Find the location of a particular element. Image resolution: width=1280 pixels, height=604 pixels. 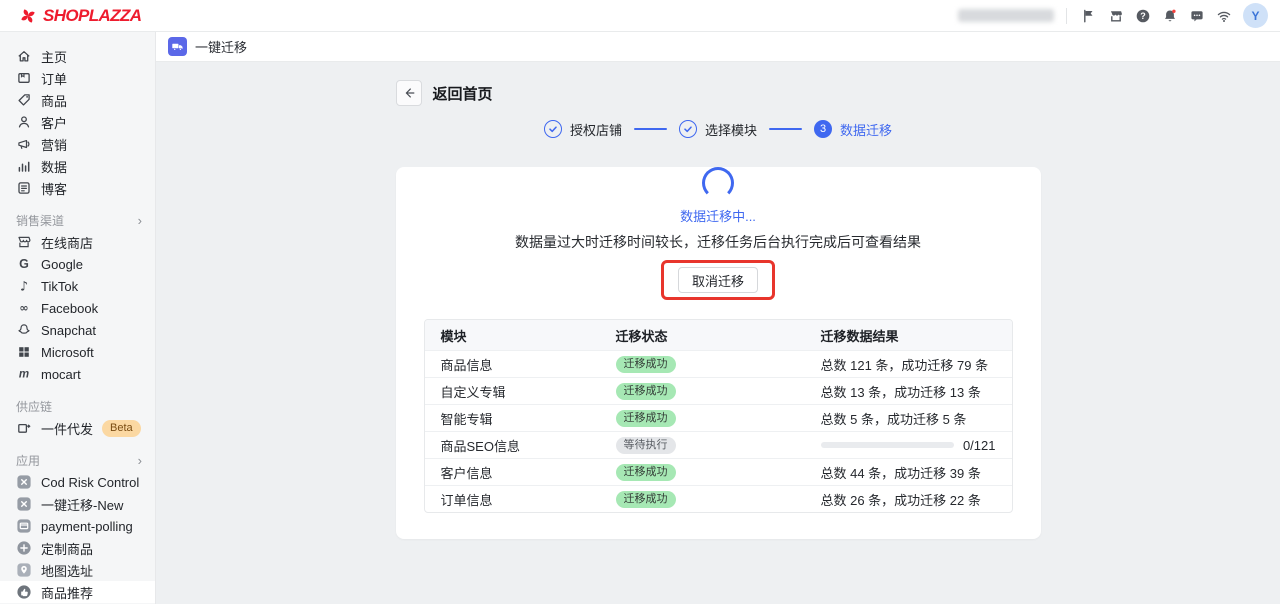

sidebar-item: 一件代发 Beta is located at coordinates (77, 428).